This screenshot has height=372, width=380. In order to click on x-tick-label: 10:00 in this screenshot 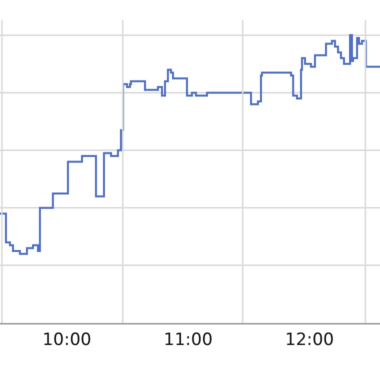, I will do `click(67, 340)`.